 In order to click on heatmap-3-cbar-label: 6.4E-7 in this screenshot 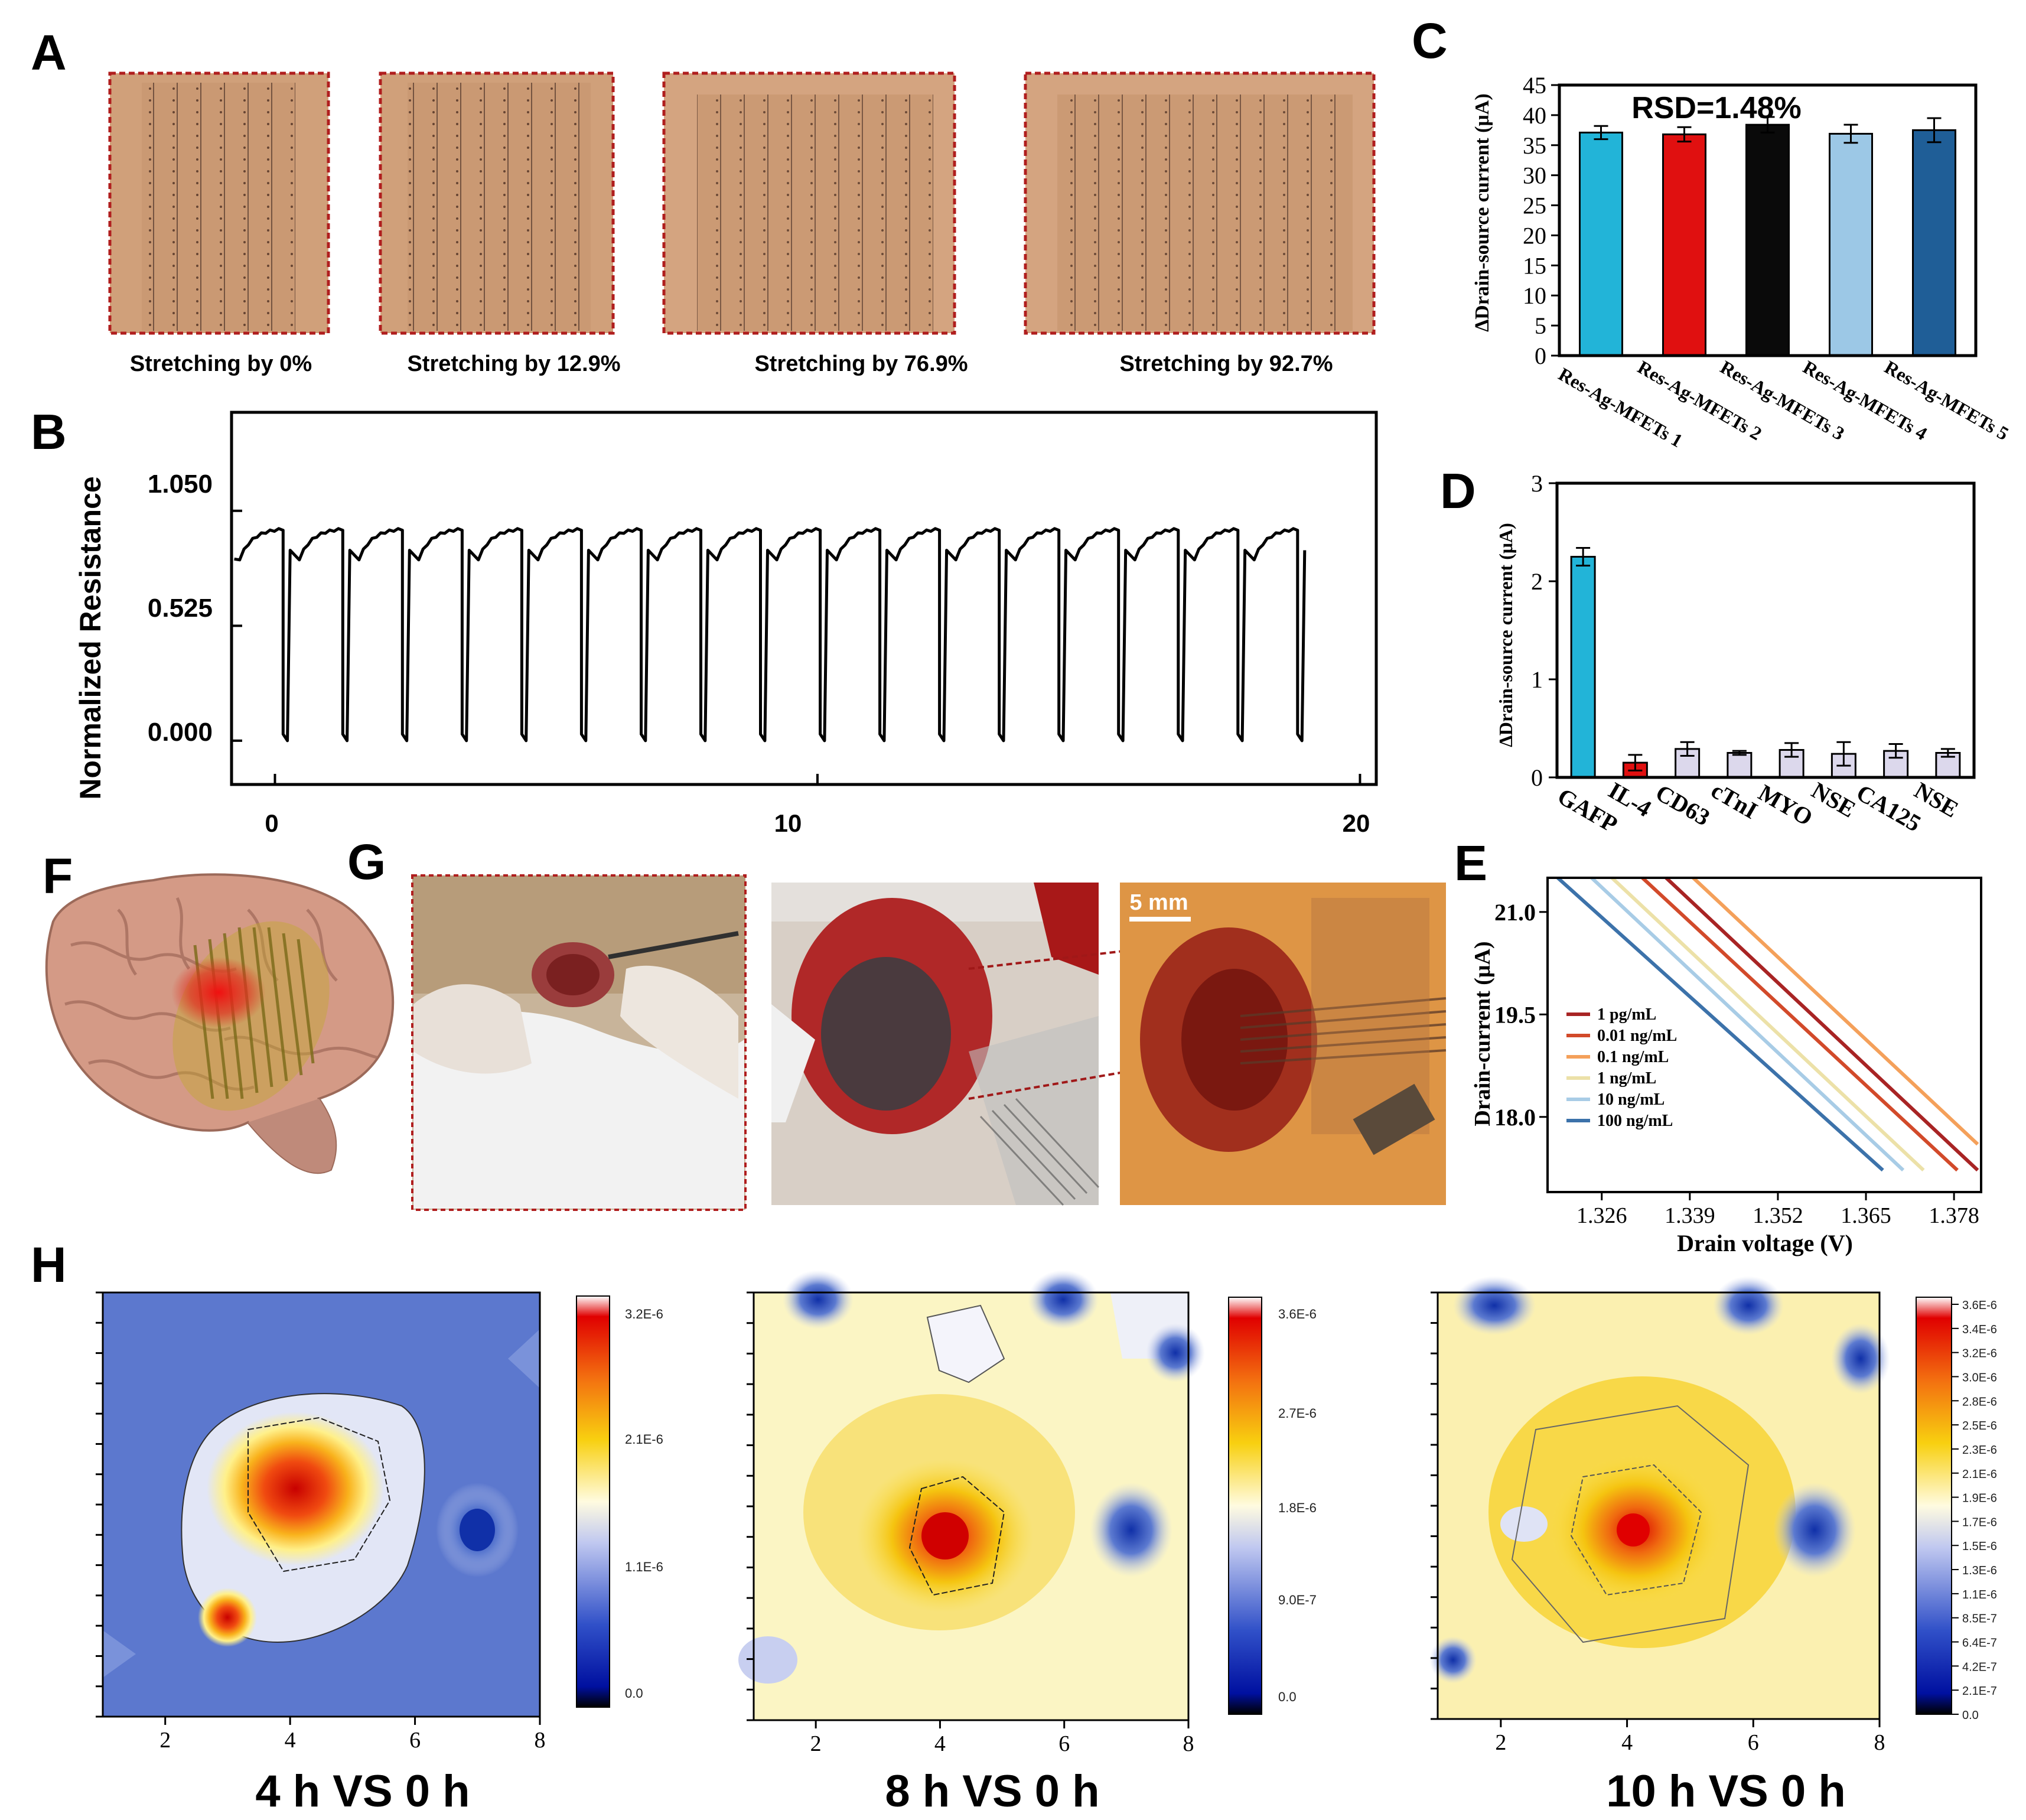, I will do `click(1980, 1643)`.